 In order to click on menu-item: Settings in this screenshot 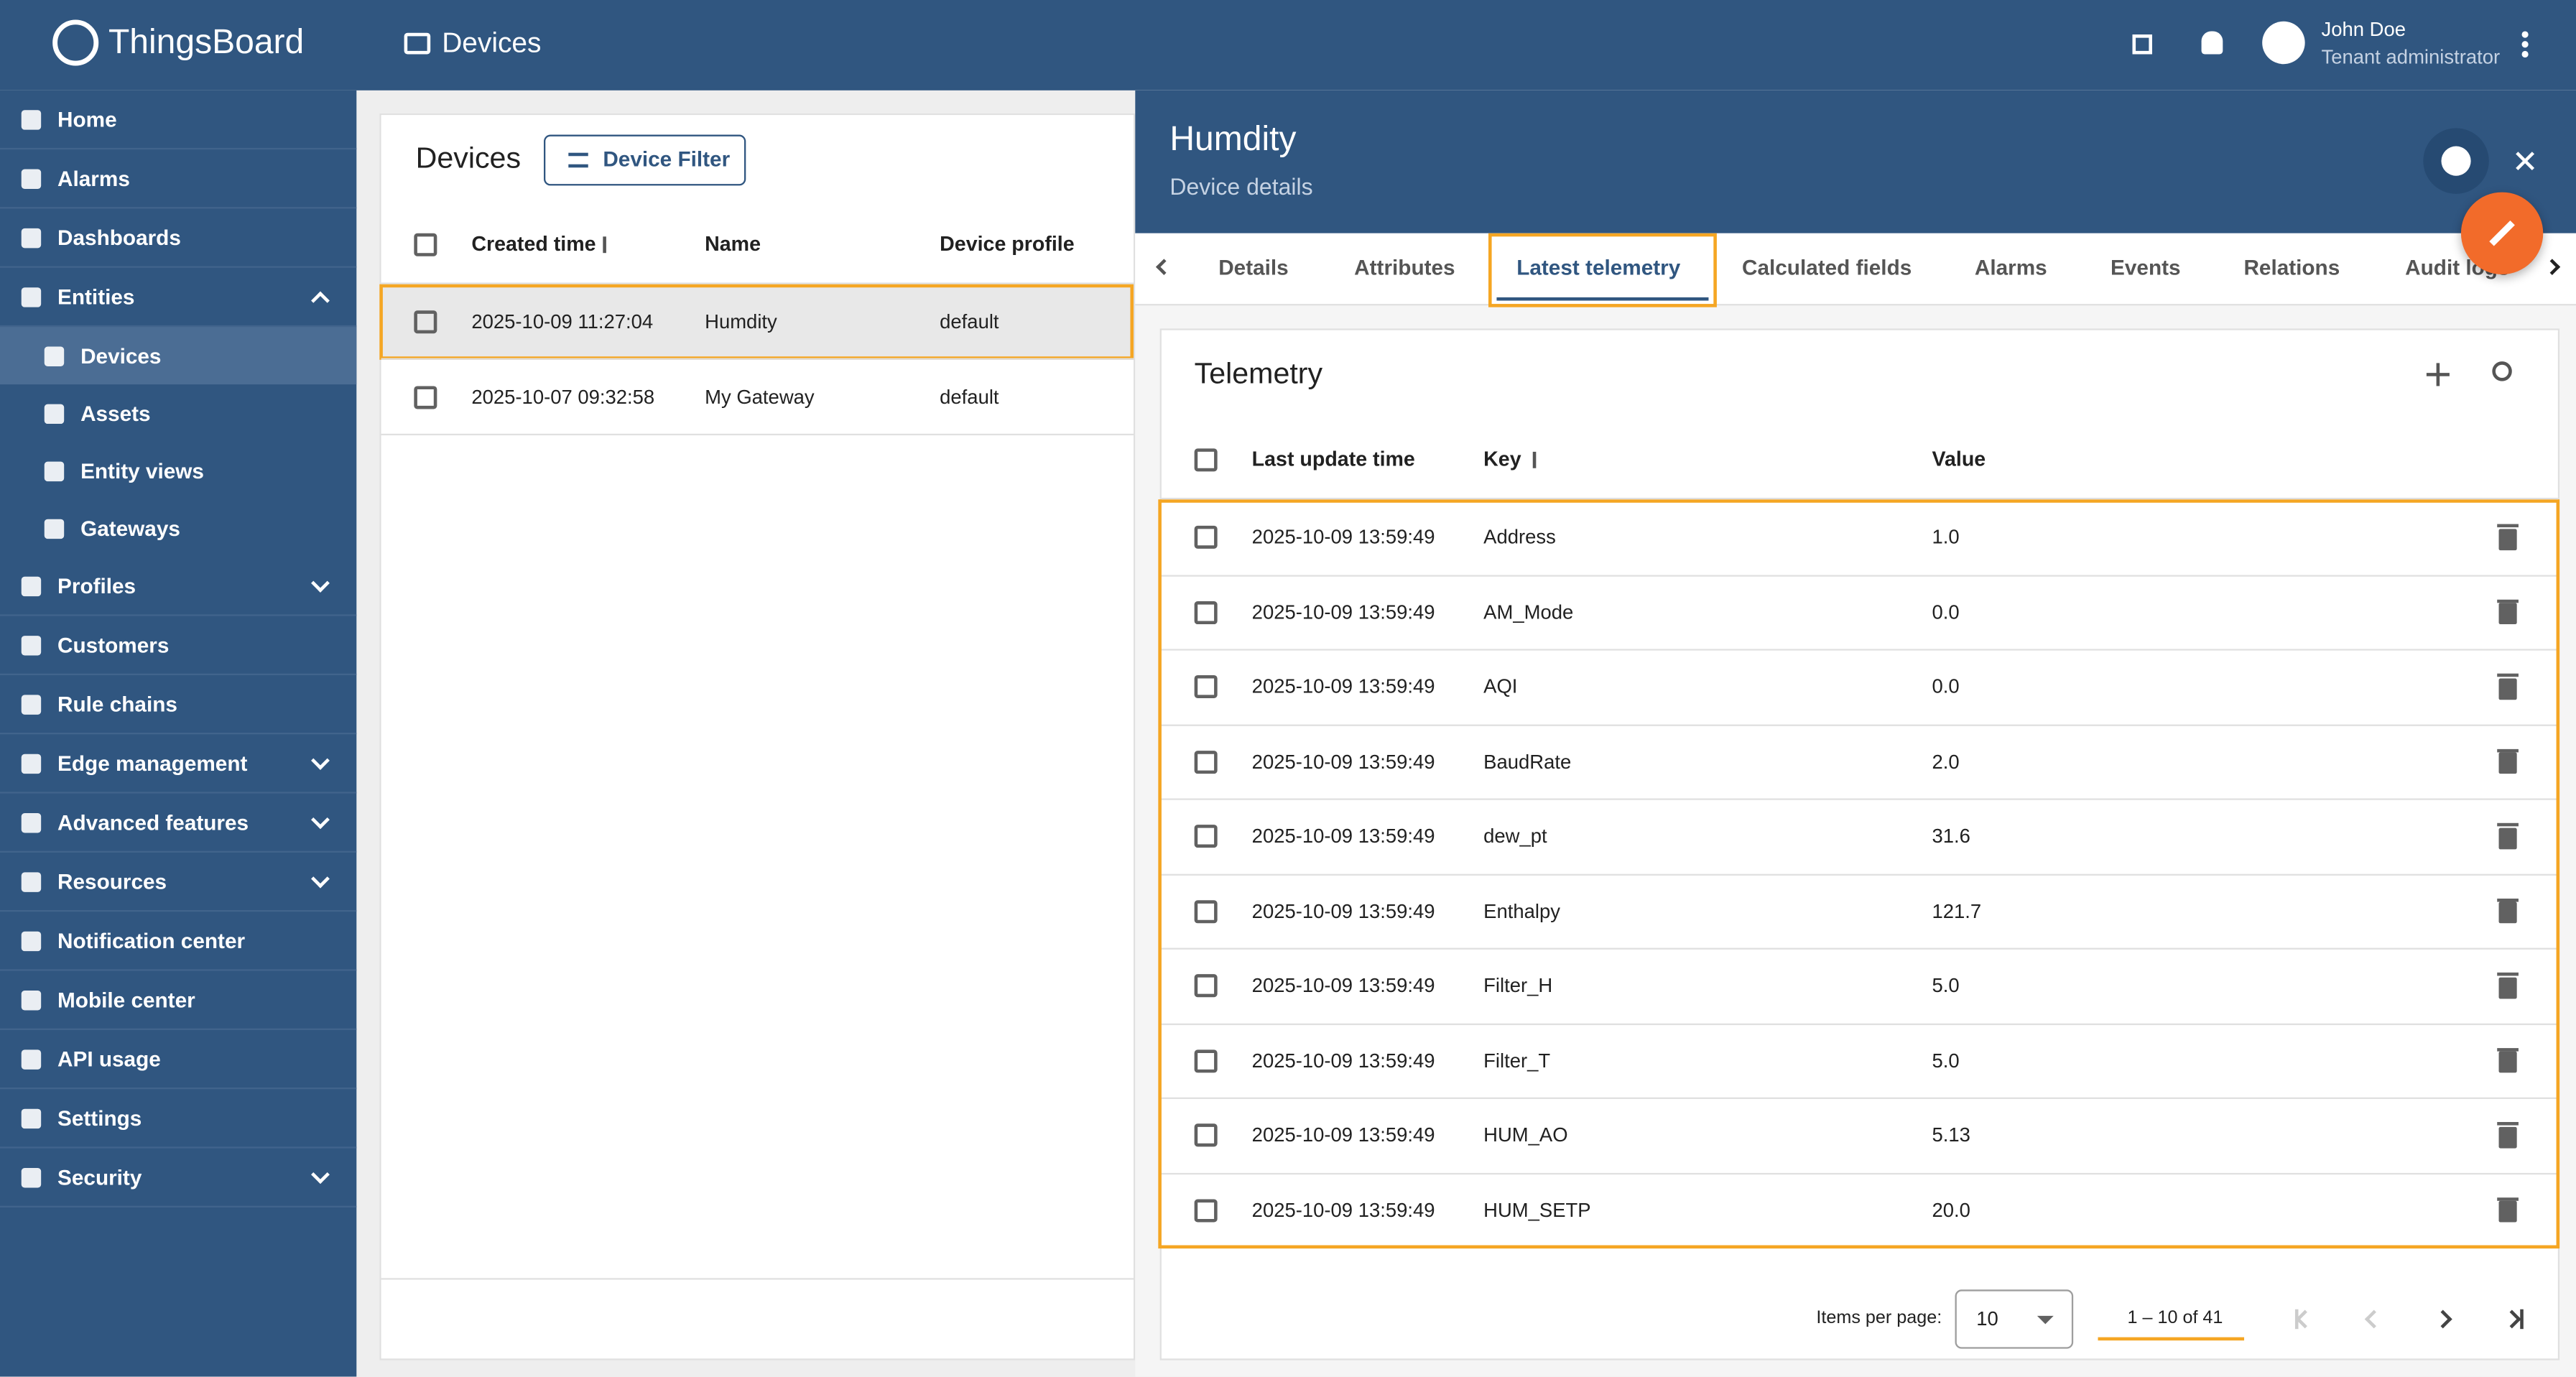, I will do `click(99, 1118)`.